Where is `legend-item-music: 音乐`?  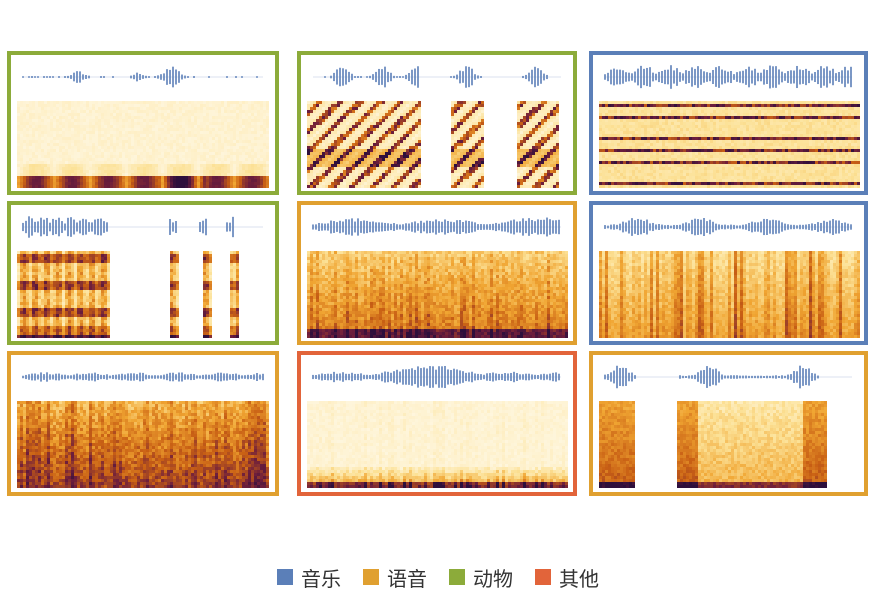
legend-item-music: 音乐 is located at coordinates (309, 577).